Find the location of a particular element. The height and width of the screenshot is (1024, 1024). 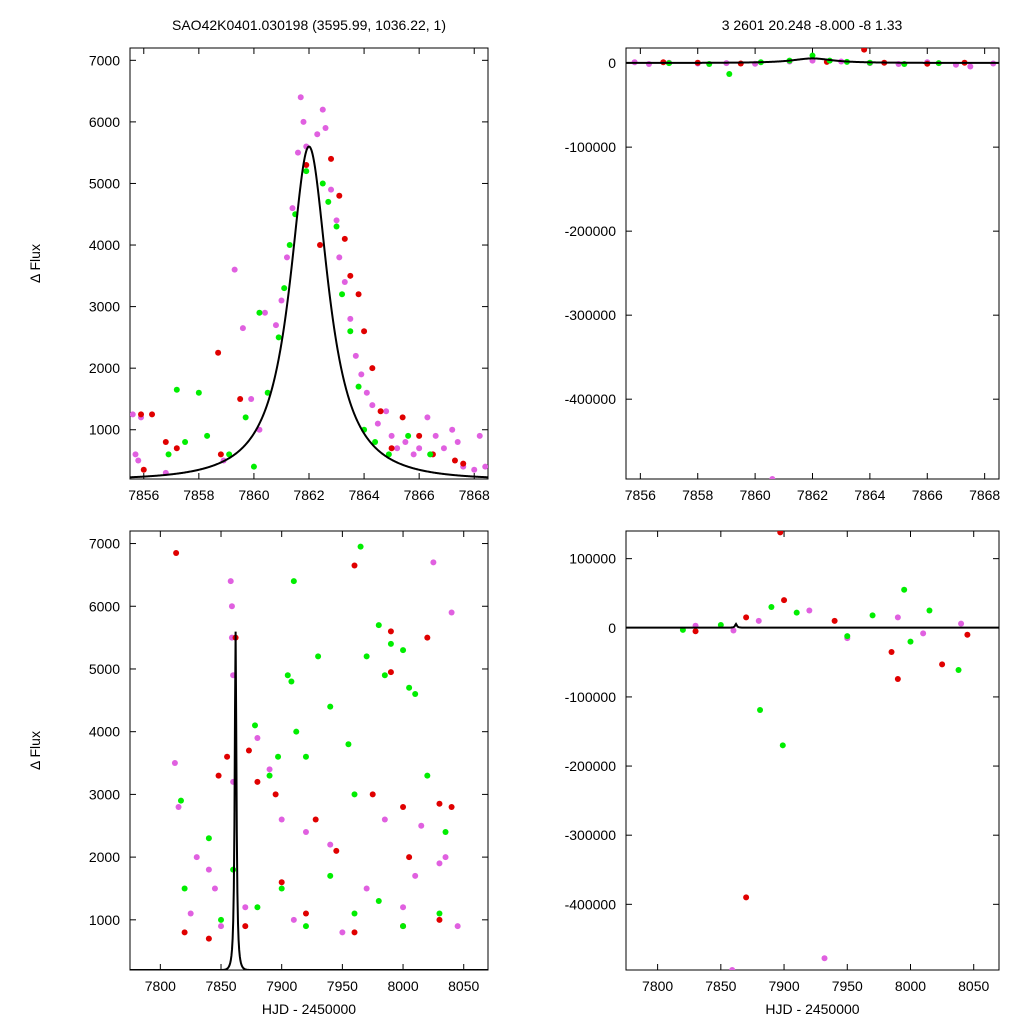

y-tick-label: 4000 is located at coordinates (104, 732).